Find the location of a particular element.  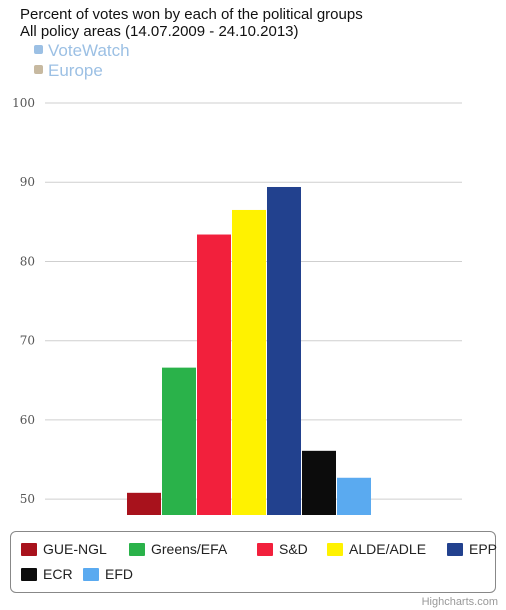

bar-s-d is located at coordinates (214, 374).